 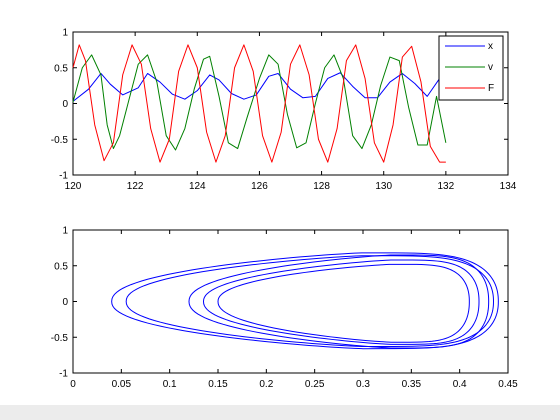 I want to click on bottom-plot-xtick-label: 0.15, so click(x=218, y=384).